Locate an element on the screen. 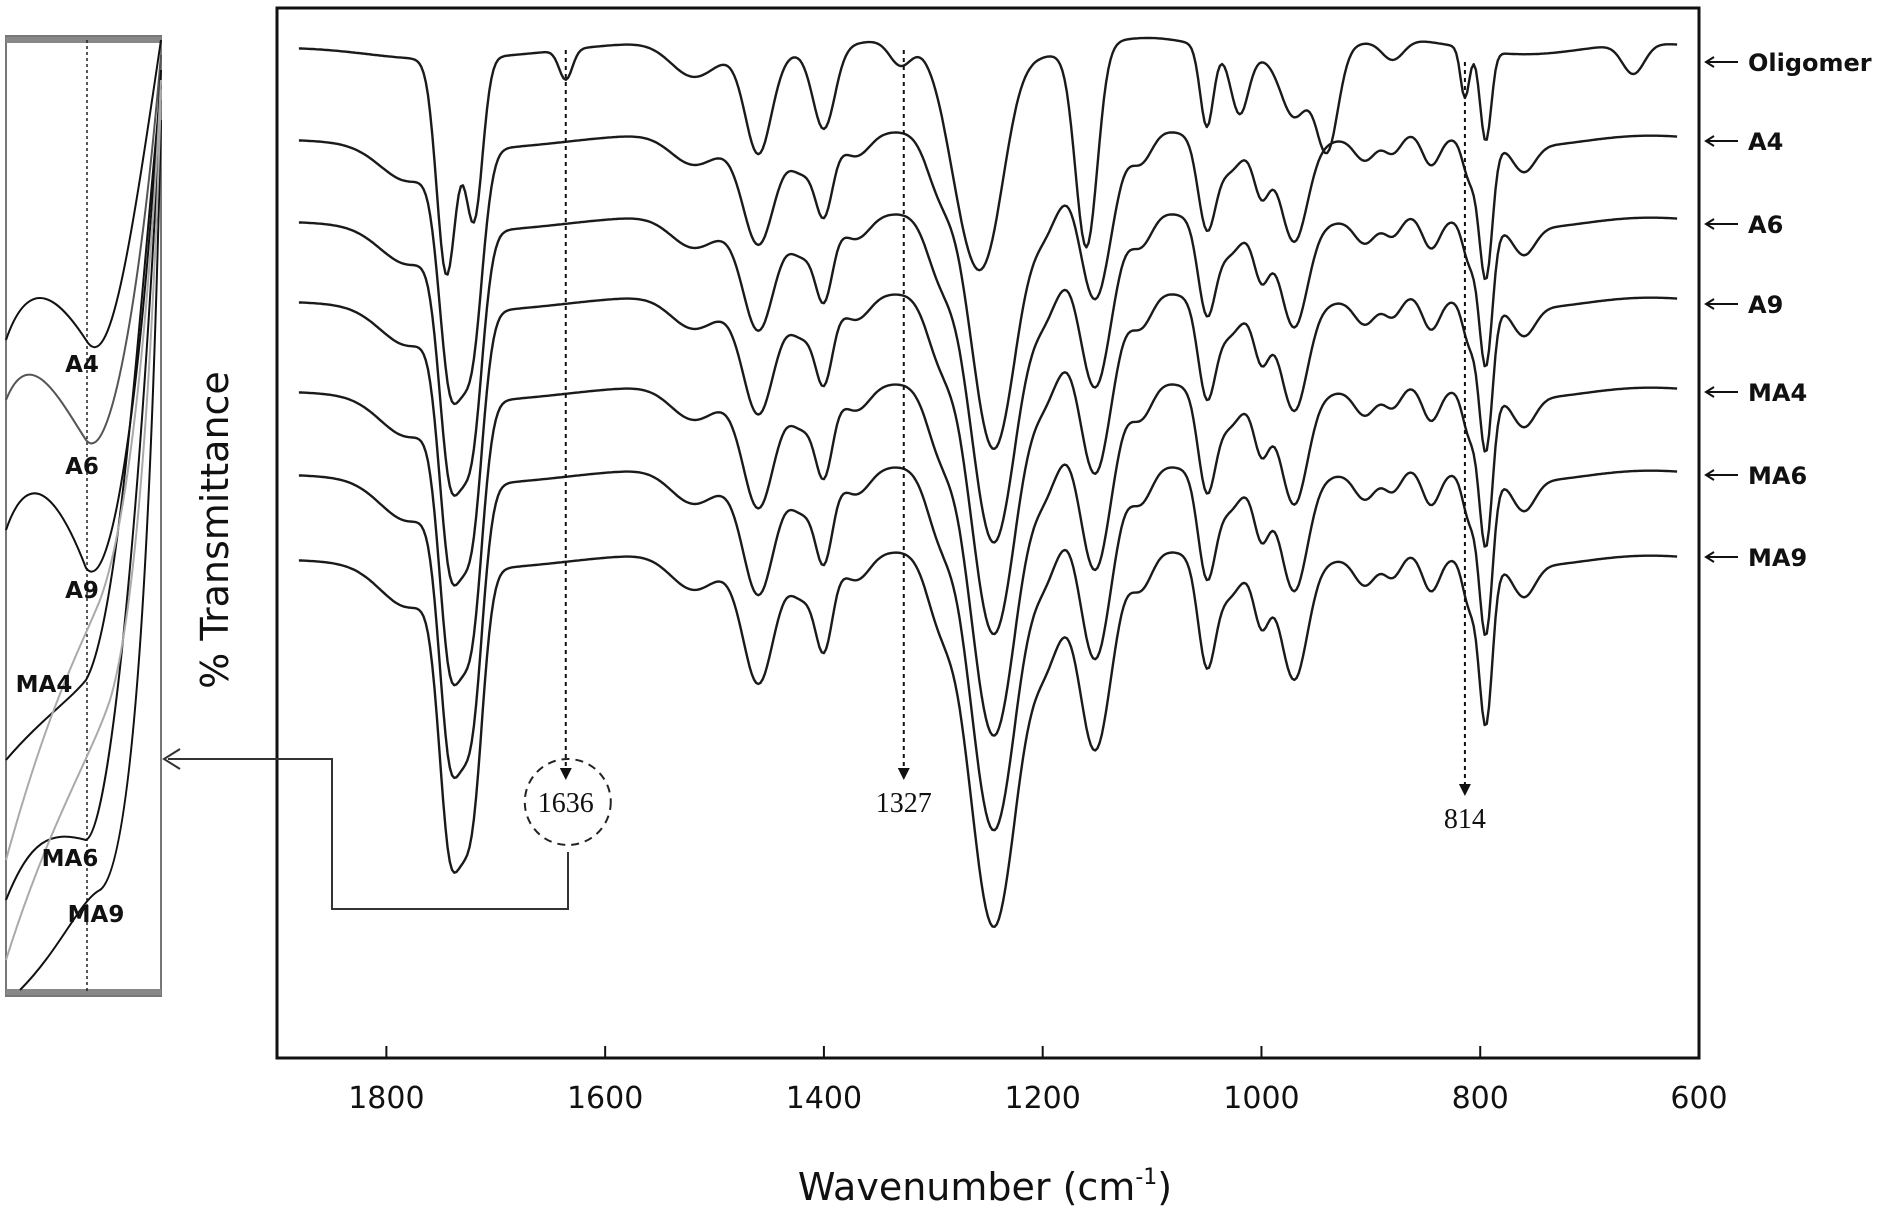  inset-label: MA9 is located at coordinates (96, 915).